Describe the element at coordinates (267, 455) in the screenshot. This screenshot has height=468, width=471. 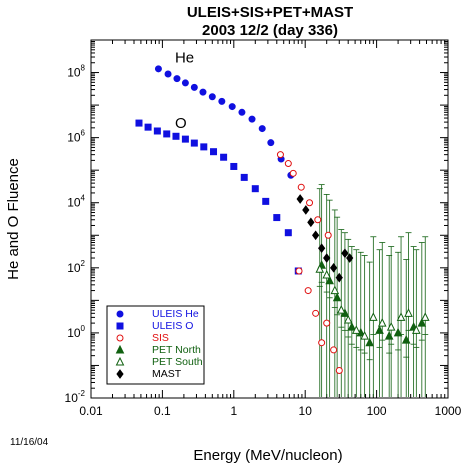
I see `x-axis-label: Energy (MeV/nucleon)` at that location.